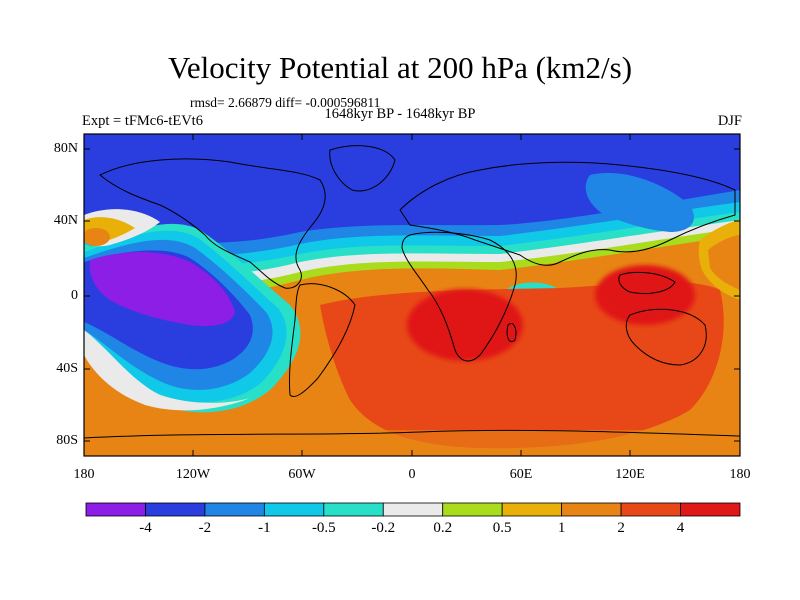 The width and height of the screenshot is (800, 600). What do you see at coordinates (167, 370) in the screenshot?
I see `field-se-pacific-tongue` at bounding box center [167, 370].